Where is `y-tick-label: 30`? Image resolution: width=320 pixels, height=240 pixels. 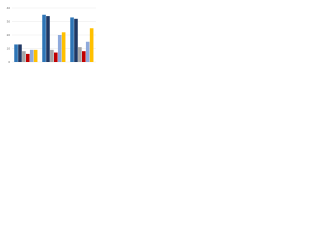 y-tick-label: 30 is located at coordinates (9, 21).